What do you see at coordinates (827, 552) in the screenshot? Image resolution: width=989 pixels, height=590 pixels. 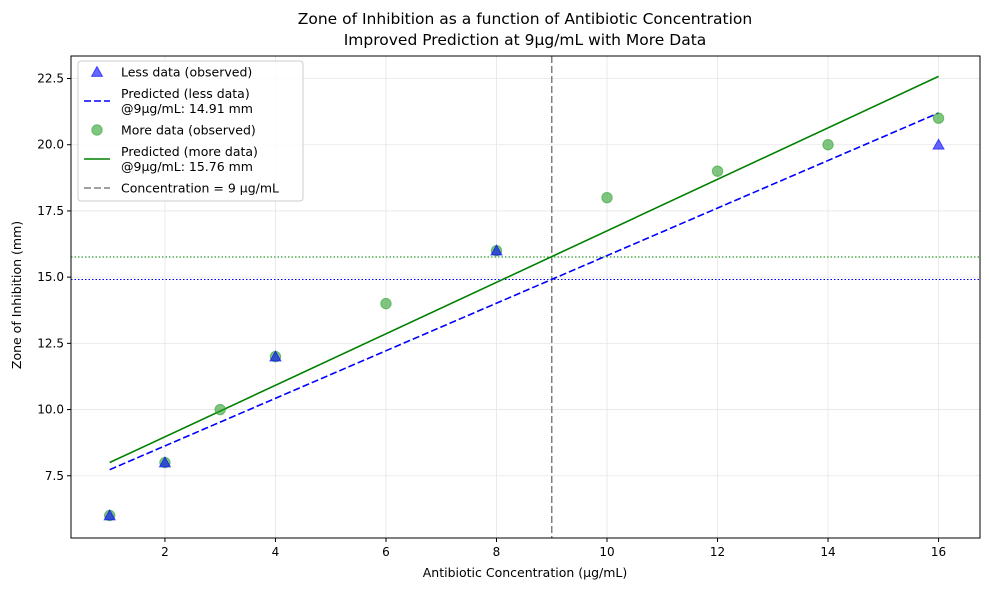 I see `x-tick-label-6: 14` at bounding box center [827, 552].